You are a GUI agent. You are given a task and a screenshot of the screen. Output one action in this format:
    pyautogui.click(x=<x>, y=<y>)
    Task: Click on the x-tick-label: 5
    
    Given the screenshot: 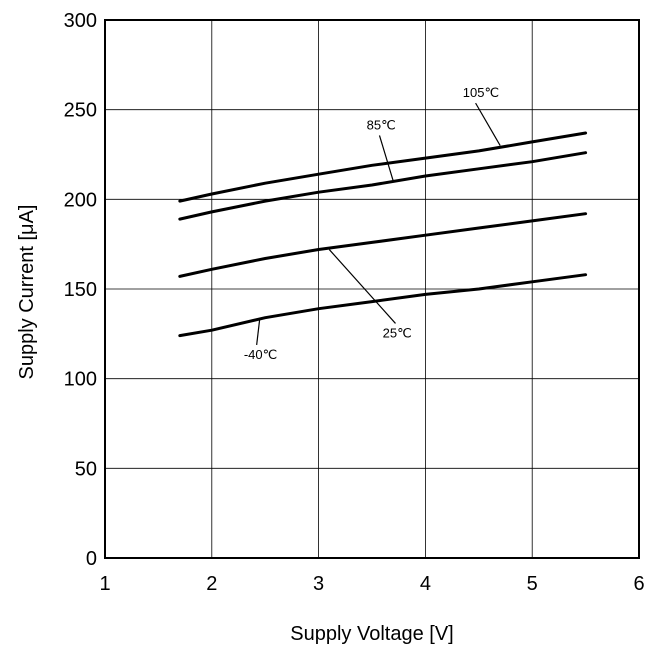 What is the action you would take?
    pyautogui.click(x=532, y=584)
    